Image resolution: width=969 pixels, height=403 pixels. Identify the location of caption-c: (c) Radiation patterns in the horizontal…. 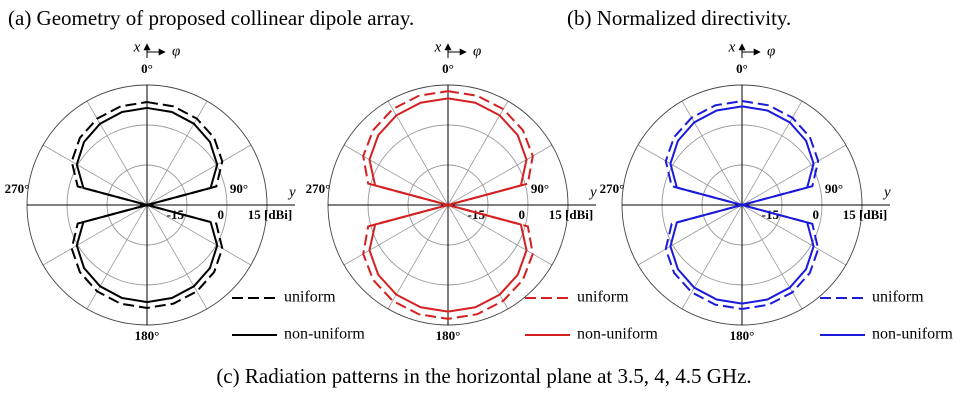
(483, 376).